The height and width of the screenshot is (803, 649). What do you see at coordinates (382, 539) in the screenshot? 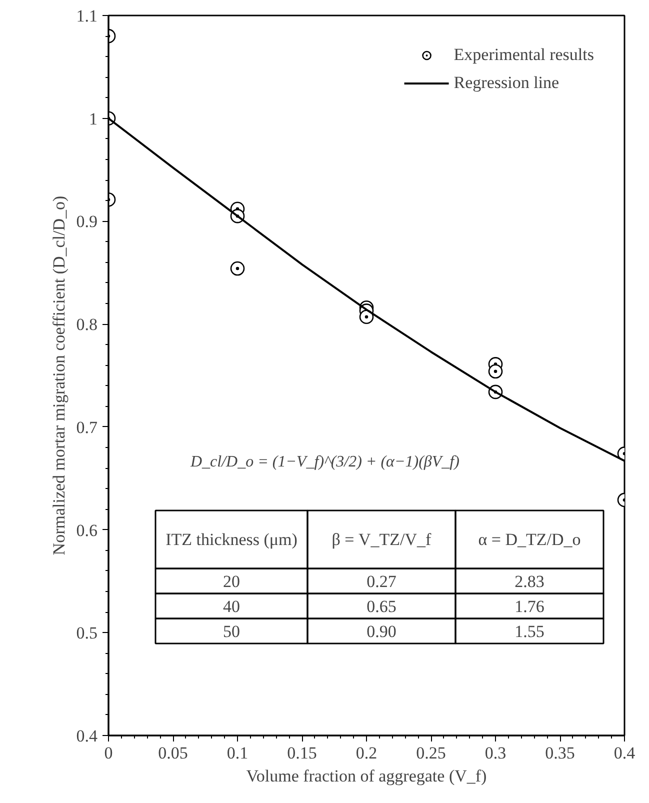
I see `annotation: β = V_TZ/V_f` at bounding box center [382, 539].